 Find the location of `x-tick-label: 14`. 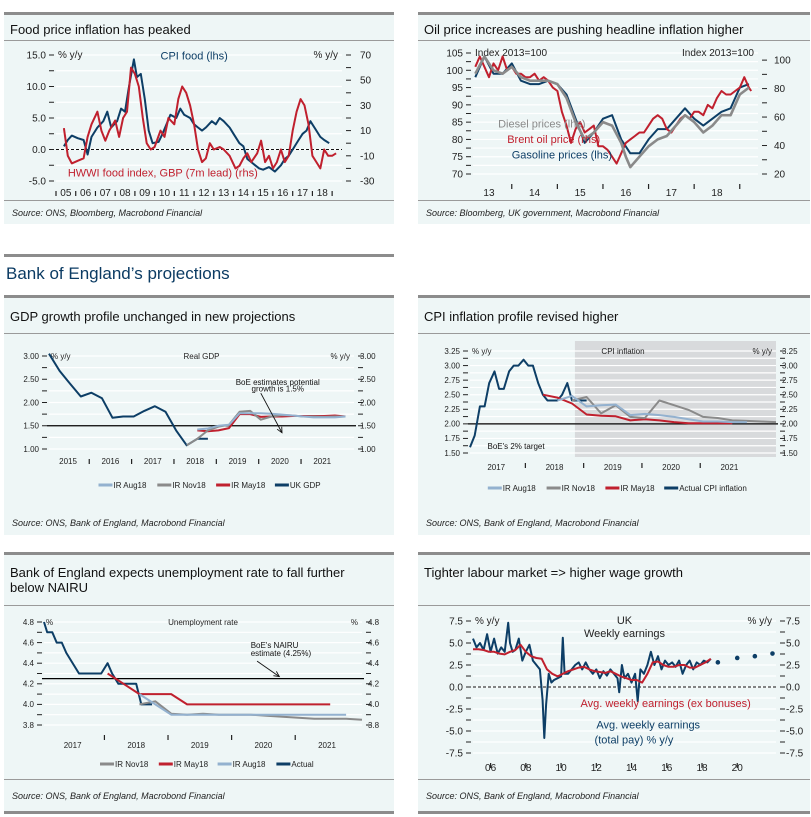

x-tick-label: 14 is located at coordinates (535, 193).